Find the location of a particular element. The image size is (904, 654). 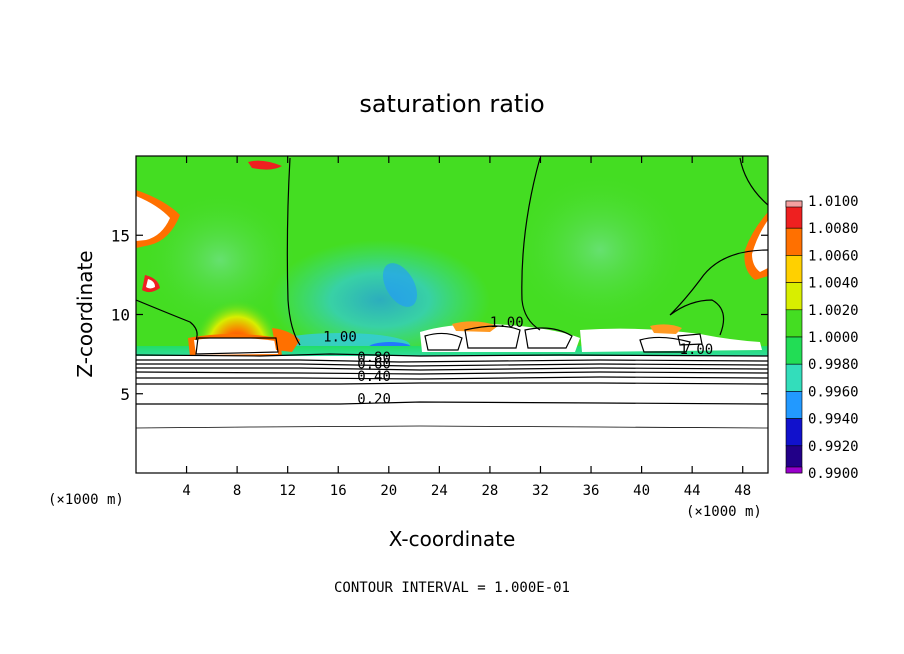

colorbar-label: 1.0020 is located at coordinates (833, 311).